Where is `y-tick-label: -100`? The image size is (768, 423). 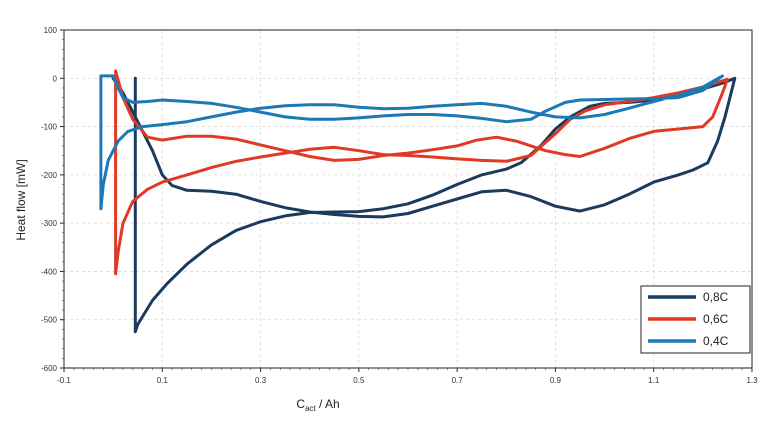
y-tick-label: -100 is located at coordinates (49, 127).